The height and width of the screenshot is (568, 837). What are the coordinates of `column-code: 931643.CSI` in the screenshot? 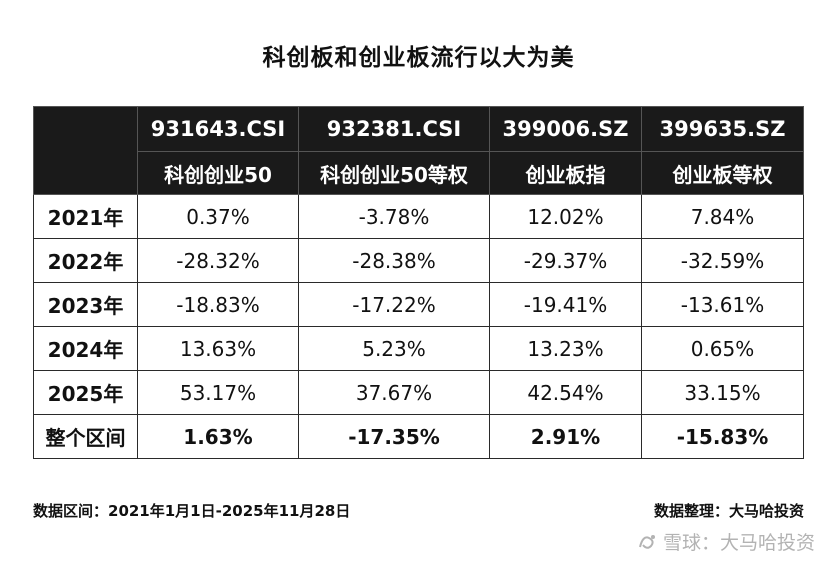 It's located at (218, 129).